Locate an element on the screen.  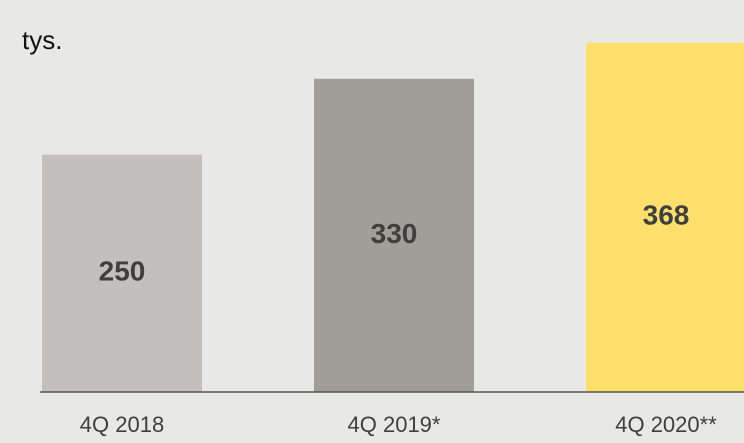
x-tick-label: 4Q 2018 is located at coordinates (122, 424).